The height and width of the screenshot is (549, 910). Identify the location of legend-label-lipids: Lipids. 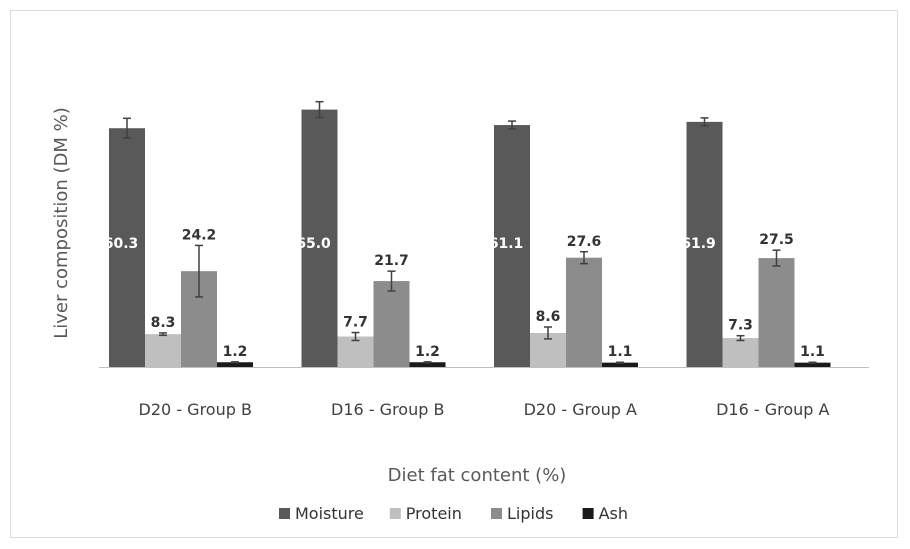
(530, 513).